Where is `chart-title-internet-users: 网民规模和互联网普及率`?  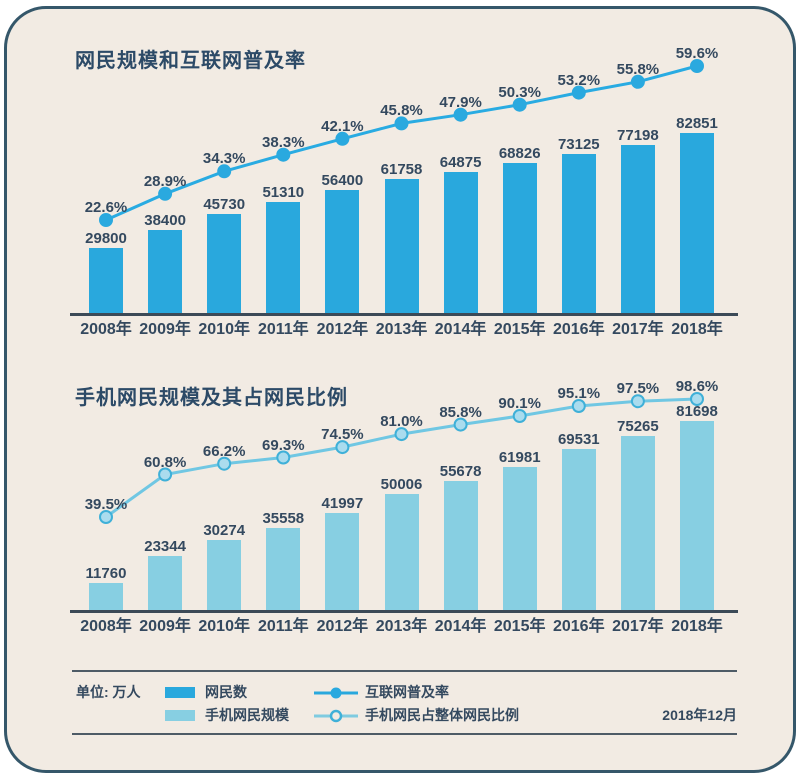 chart-title-internet-users: 网民规模和互联网普及率 is located at coordinates (190, 61).